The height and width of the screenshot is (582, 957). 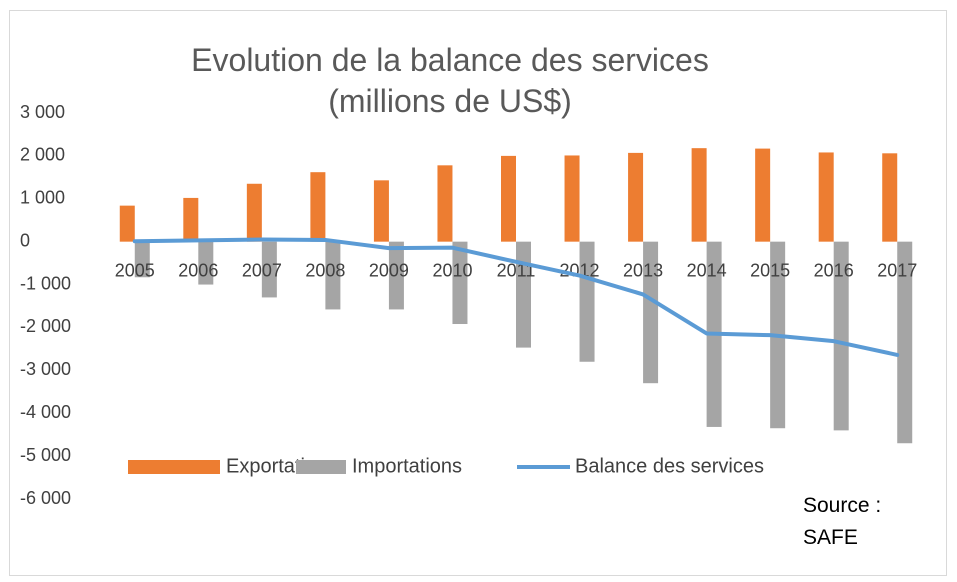 I want to click on x-tick-label: 2014, so click(x=707, y=270).